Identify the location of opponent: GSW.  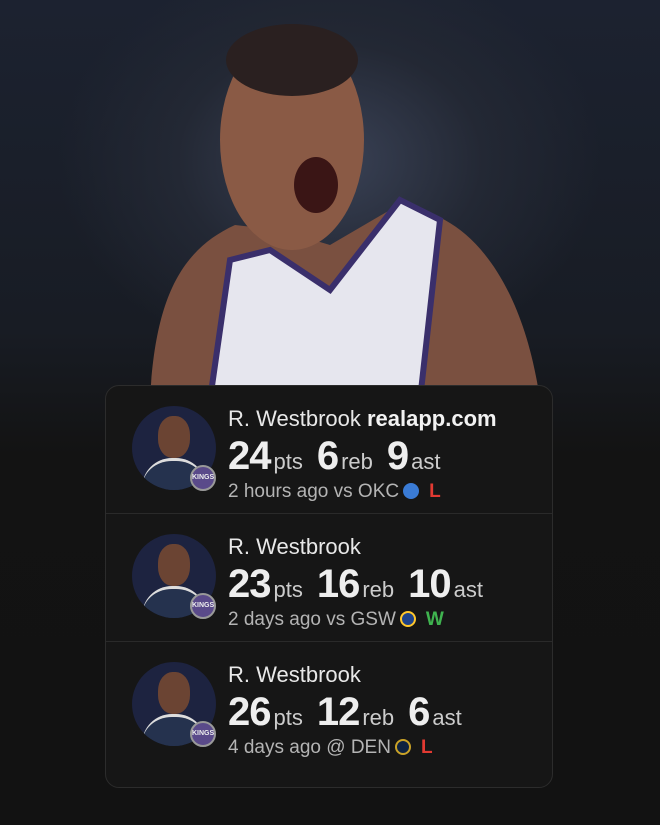
(373, 619).